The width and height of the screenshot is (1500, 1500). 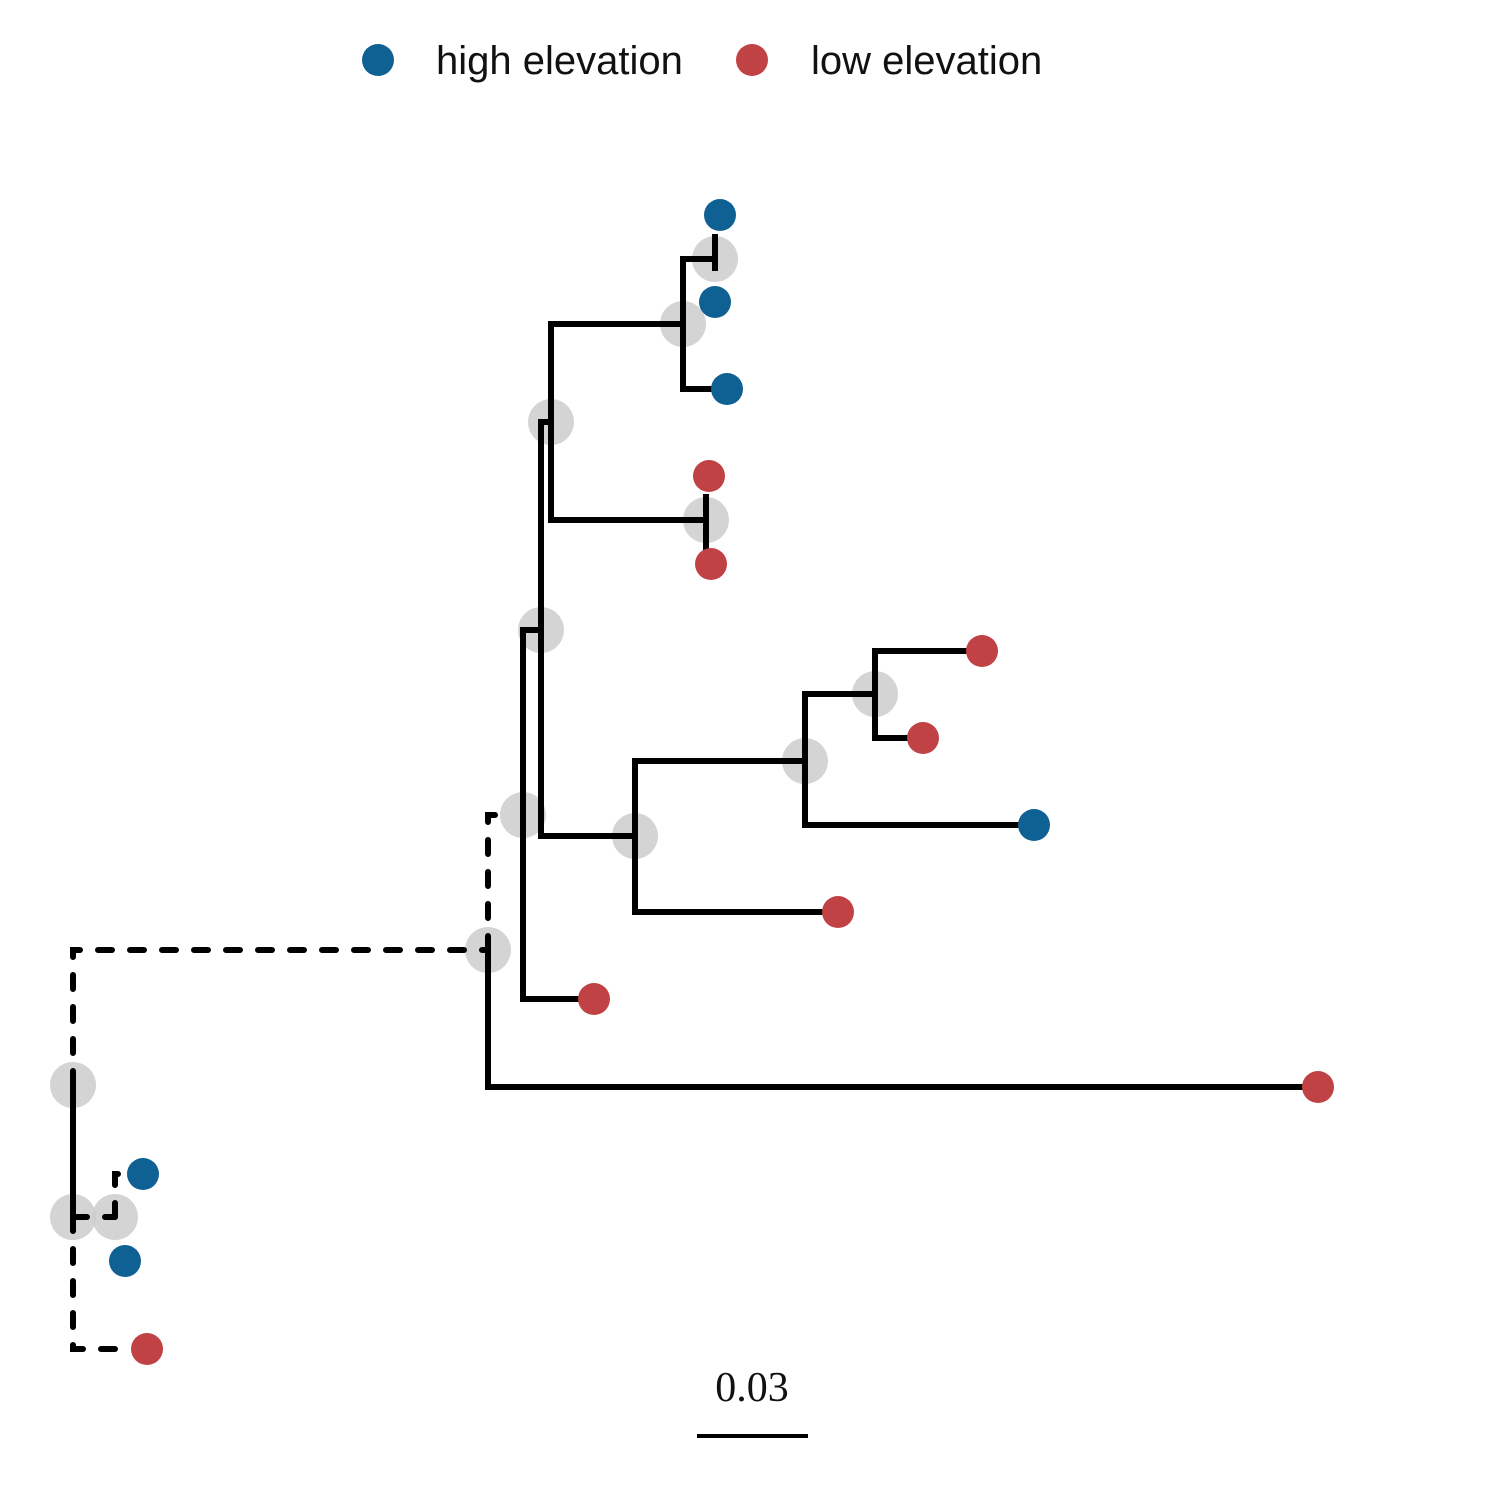 I want to click on scale-bar: 0.03, so click(x=752, y=1401).